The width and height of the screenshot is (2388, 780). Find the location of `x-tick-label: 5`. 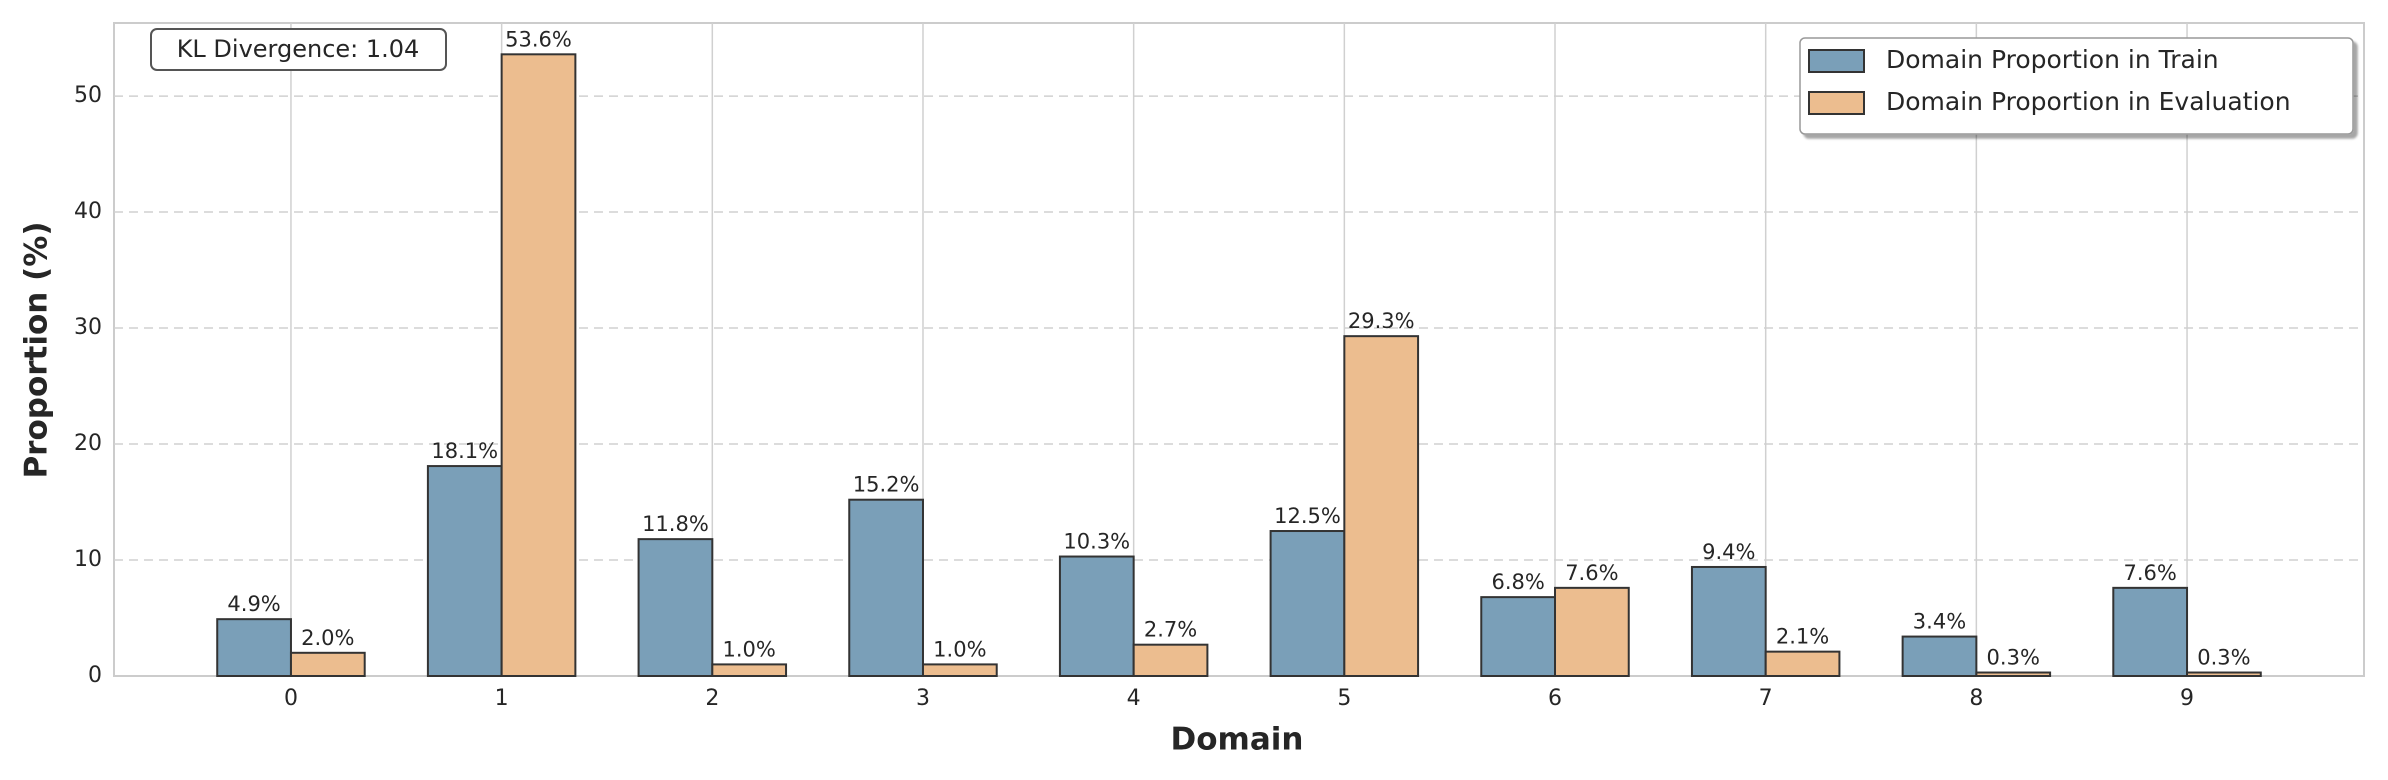

x-tick-label: 5 is located at coordinates (1344, 698).